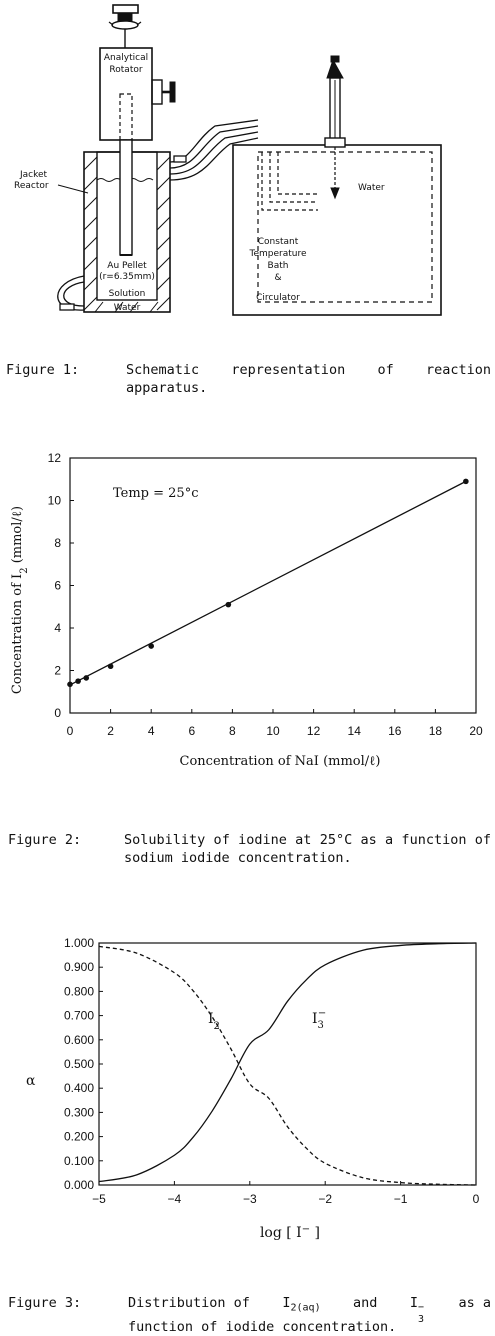  Describe the element at coordinates (127, 308) in the screenshot. I see `water-bottom-label: Water` at that location.